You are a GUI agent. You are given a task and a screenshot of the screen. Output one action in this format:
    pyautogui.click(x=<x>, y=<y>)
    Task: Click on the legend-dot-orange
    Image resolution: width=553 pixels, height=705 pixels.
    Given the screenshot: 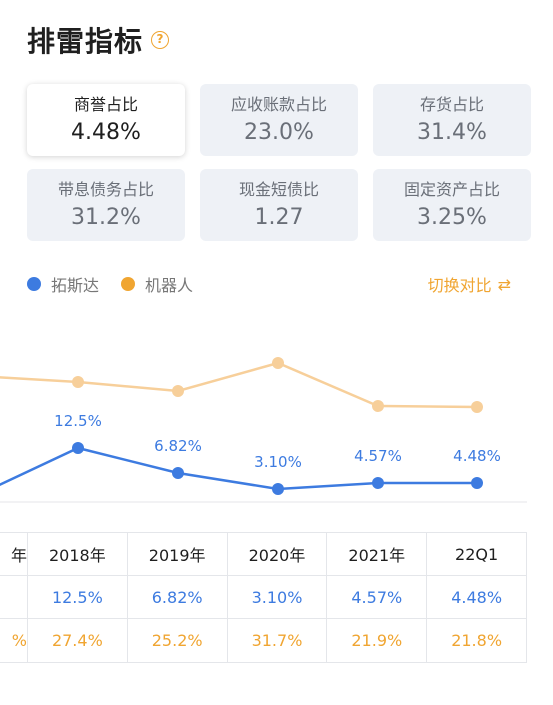 What is the action you would take?
    pyautogui.click(x=128, y=284)
    